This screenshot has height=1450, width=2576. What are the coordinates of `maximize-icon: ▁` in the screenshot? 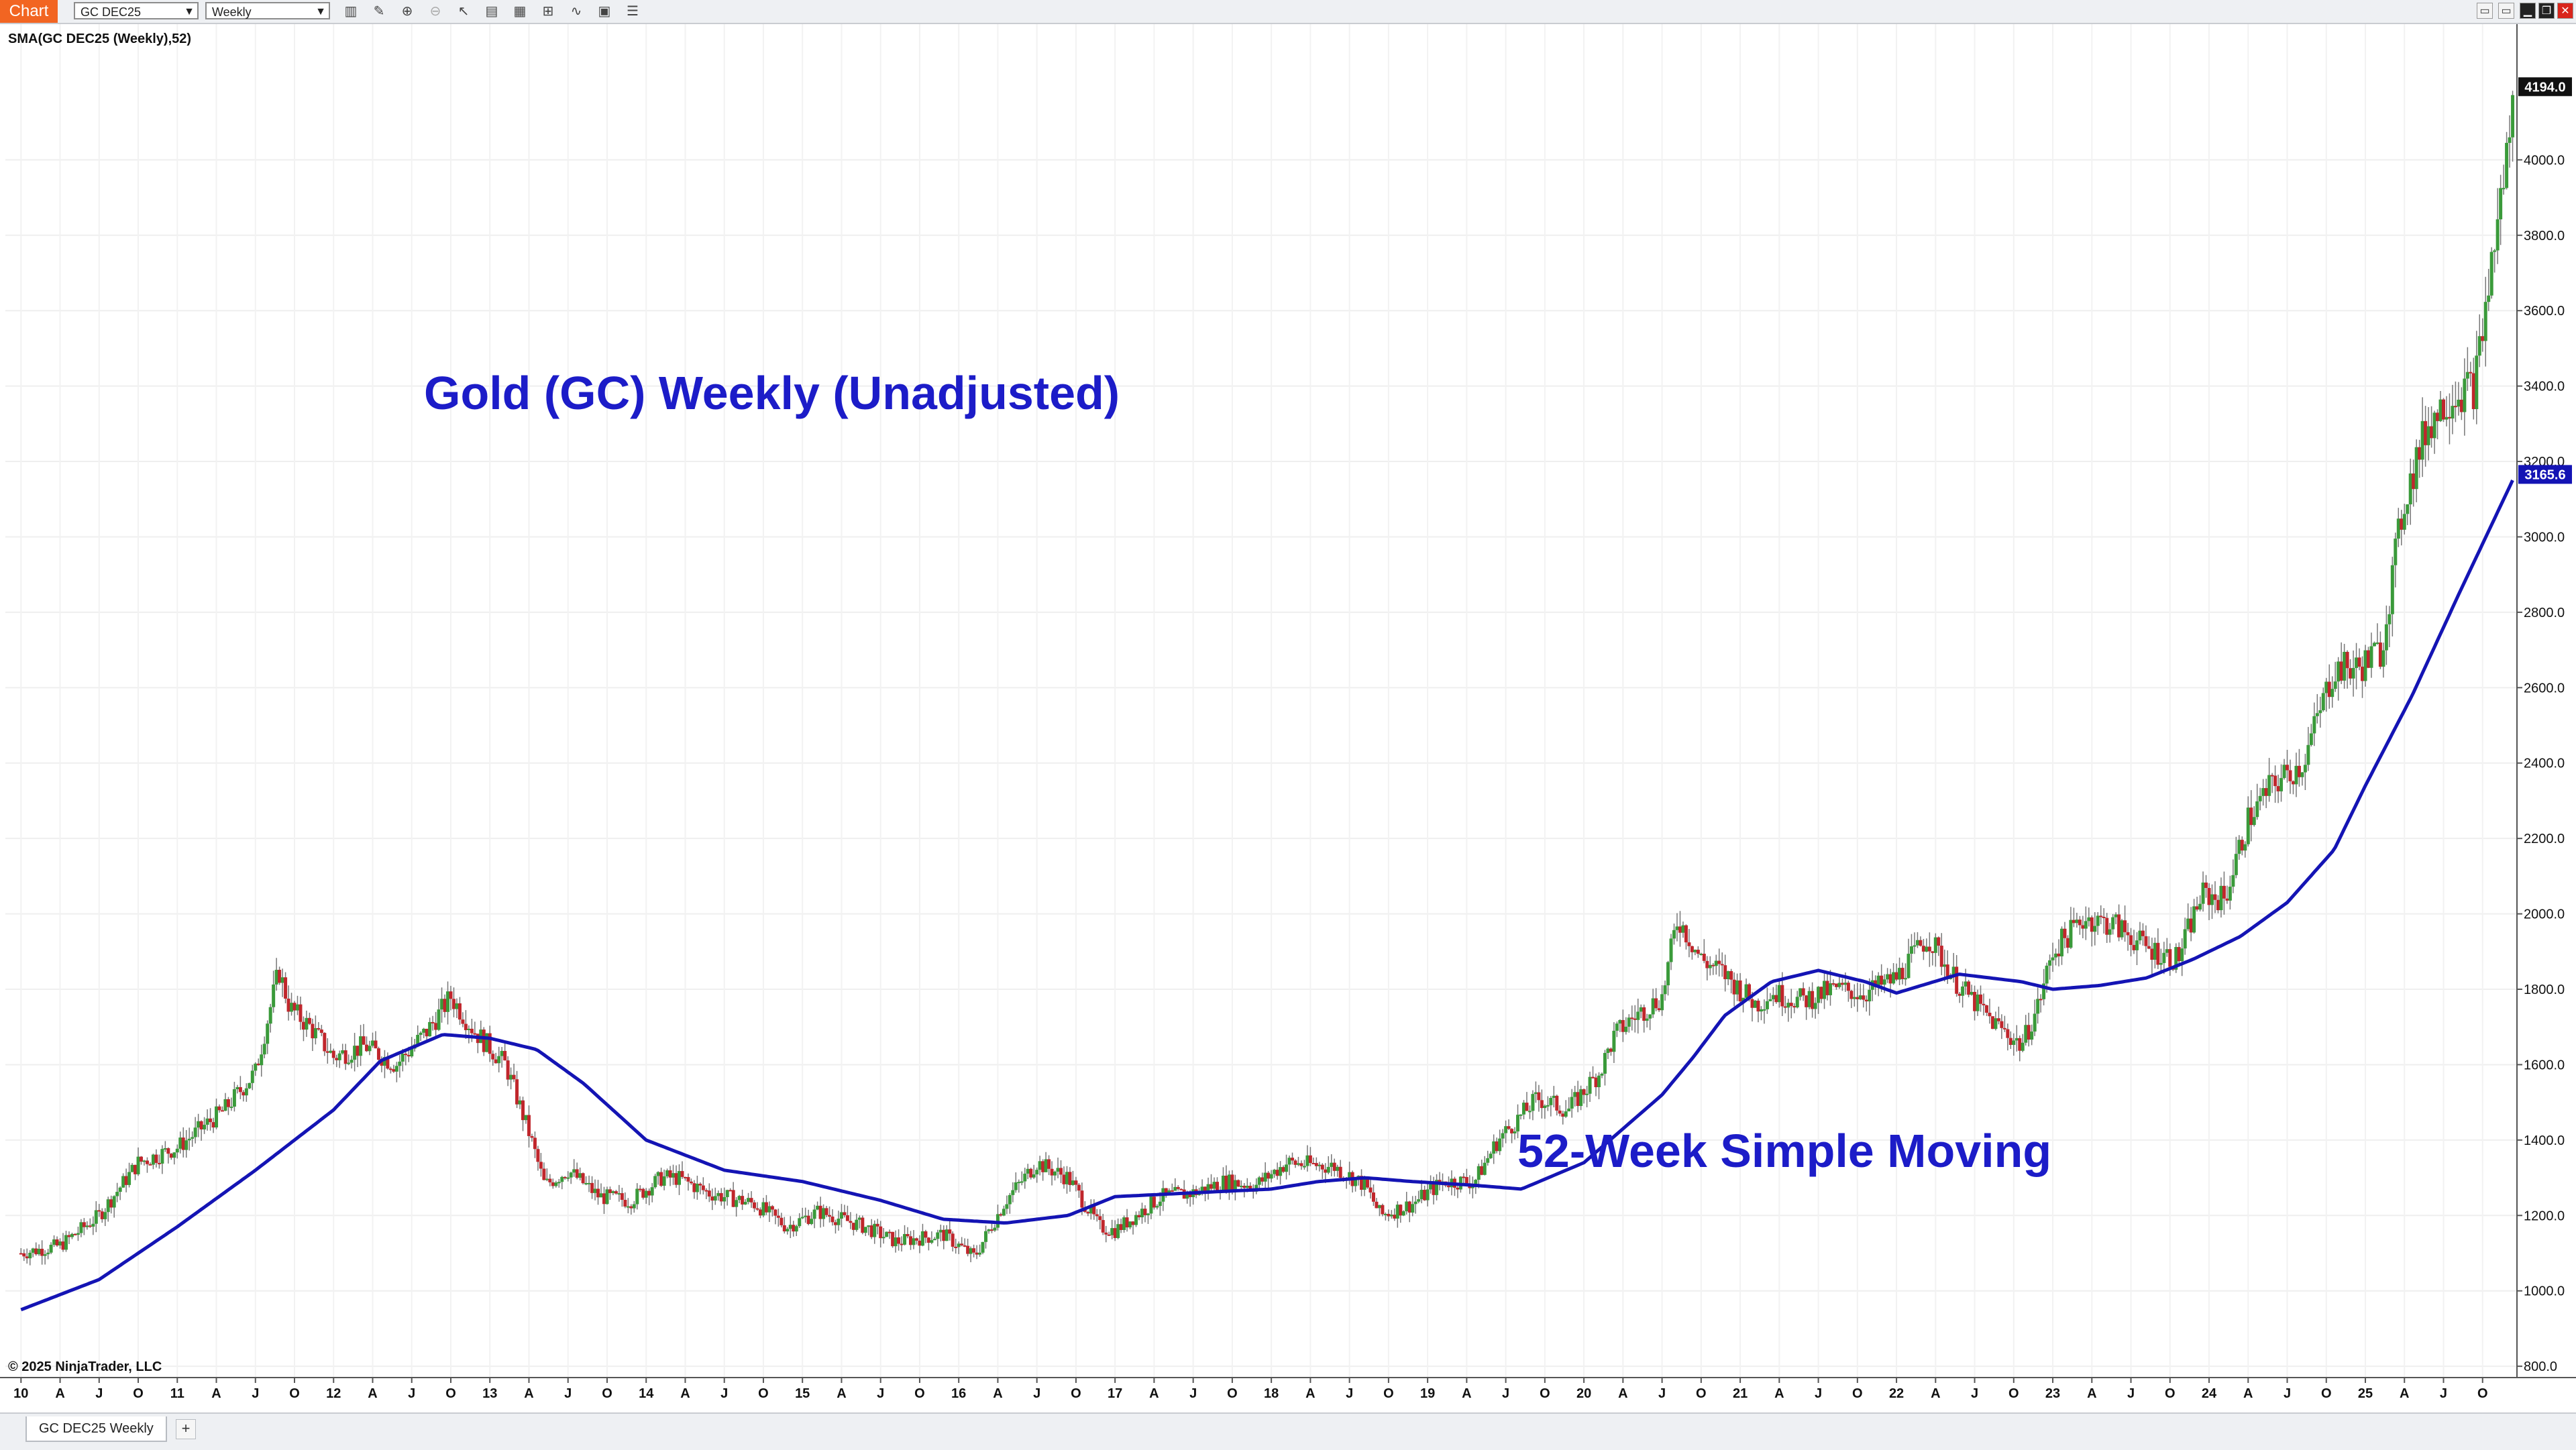 It's located at (2528, 11).